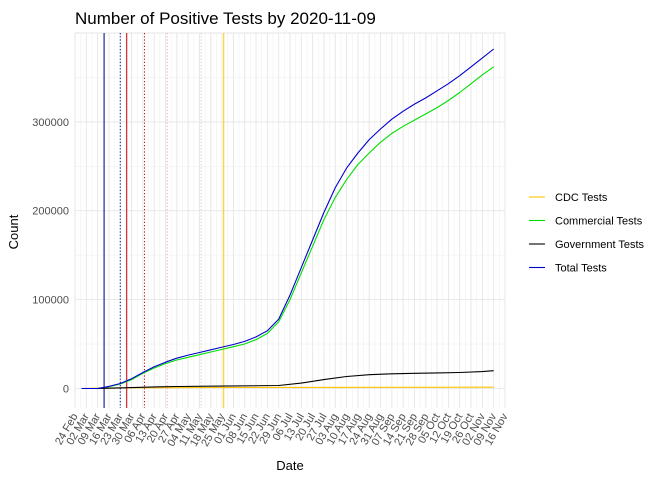 Image resolution: width=672 pixels, height=480 pixels. Describe the element at coordinates (600, 245) in the screenshot. I see `legend-label: Government Tests` at that location.